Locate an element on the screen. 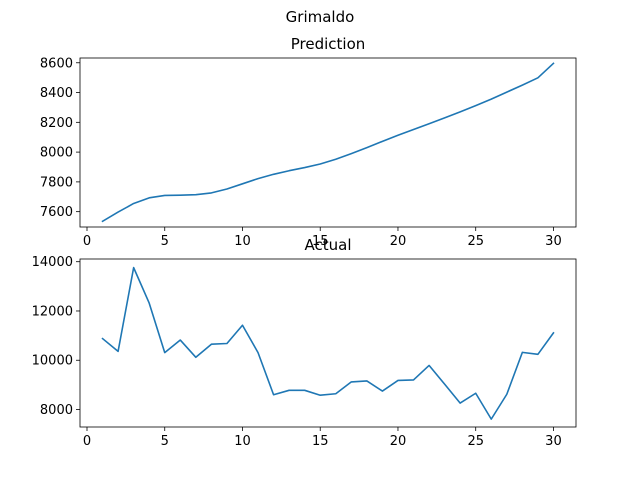 The image size is (640, 480). actual-xtick-label: 20 is located at coordinates (398, 441).